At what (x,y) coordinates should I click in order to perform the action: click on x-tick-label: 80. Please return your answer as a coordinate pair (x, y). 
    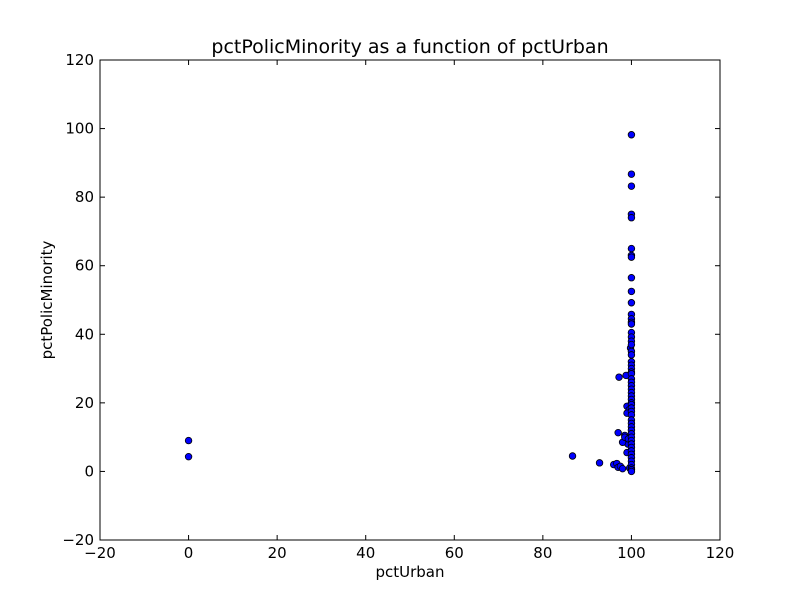
    Looking at the image, I should click on (542, 553).